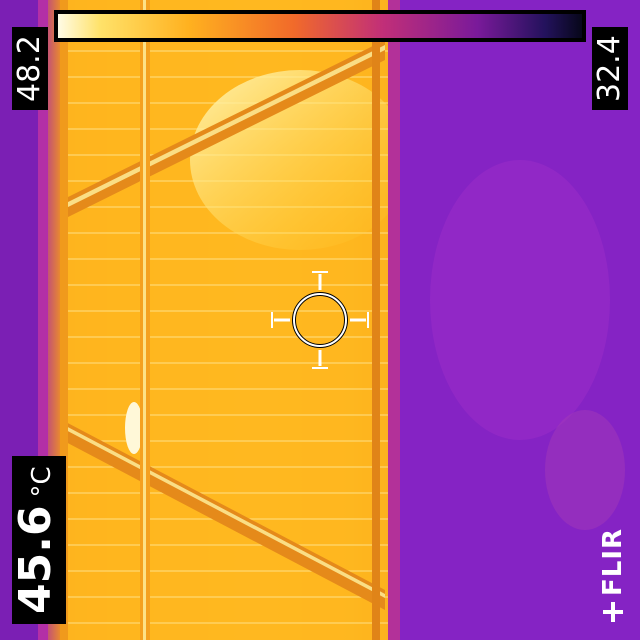  I want to click on spot-temperature: 45.6 °C, so click(38, 540).